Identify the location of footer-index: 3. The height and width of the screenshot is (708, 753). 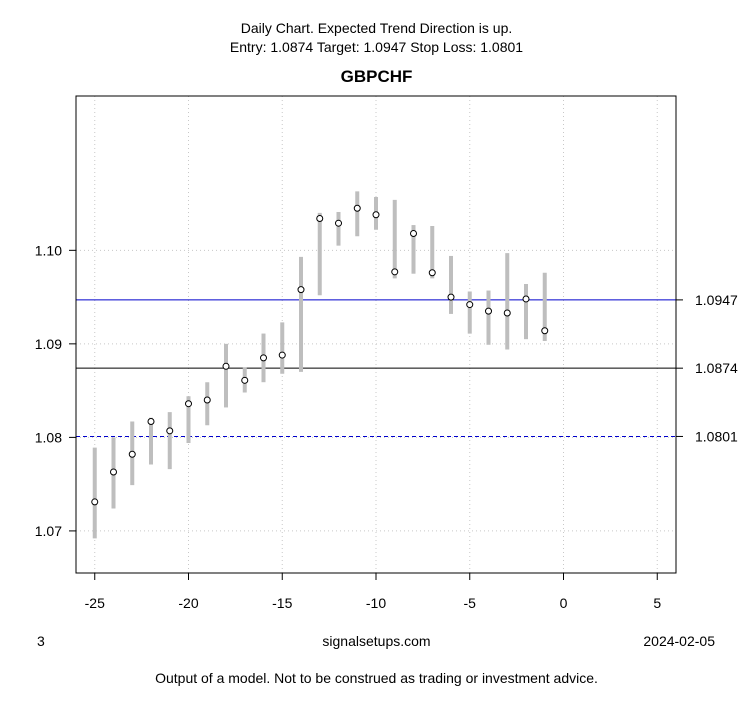
(41, 641).